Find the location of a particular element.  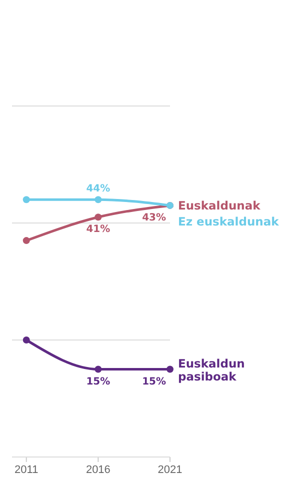

x-tick-label: 2021 is located at coordinates (170, 470).